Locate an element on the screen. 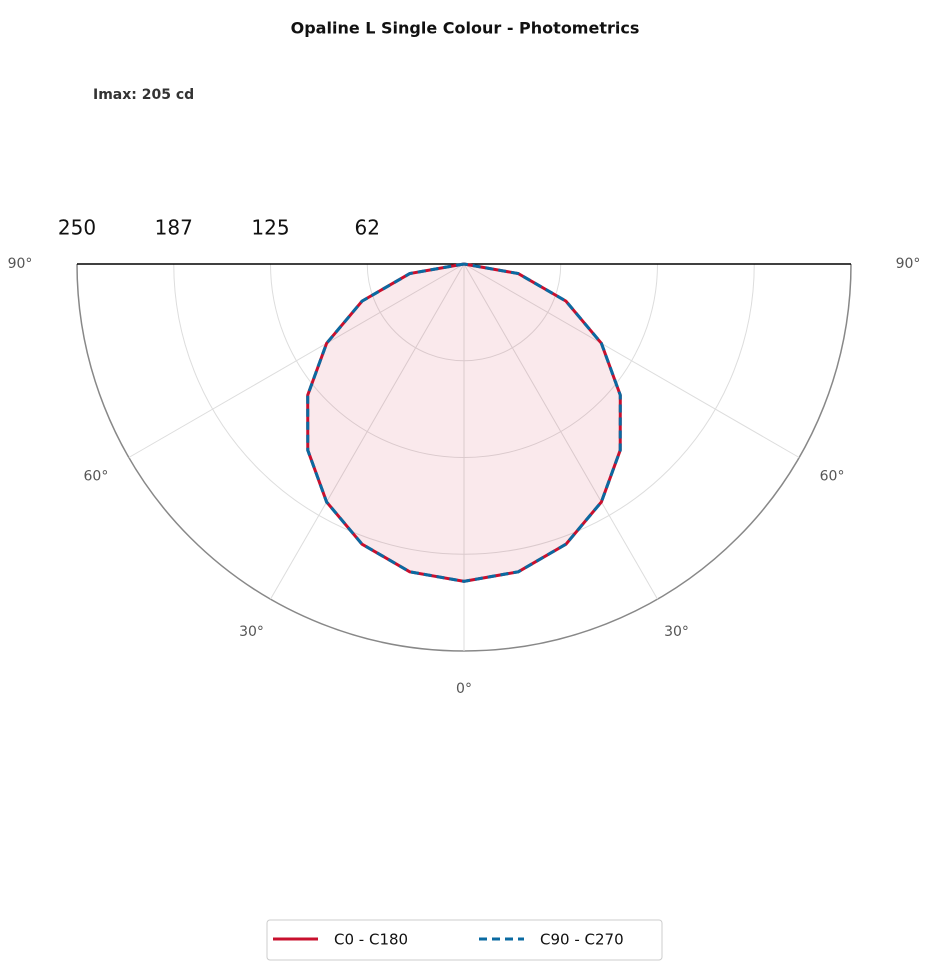  legend-label: C0 - C180 is located at coordinates (371, 940).